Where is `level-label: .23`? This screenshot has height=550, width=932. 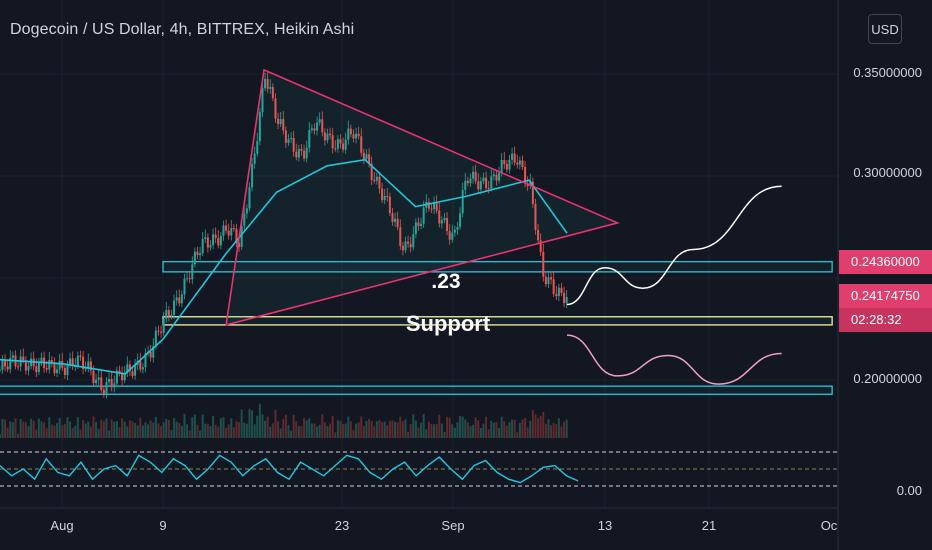 level-label: .23 is located at coordinates (446, 281).